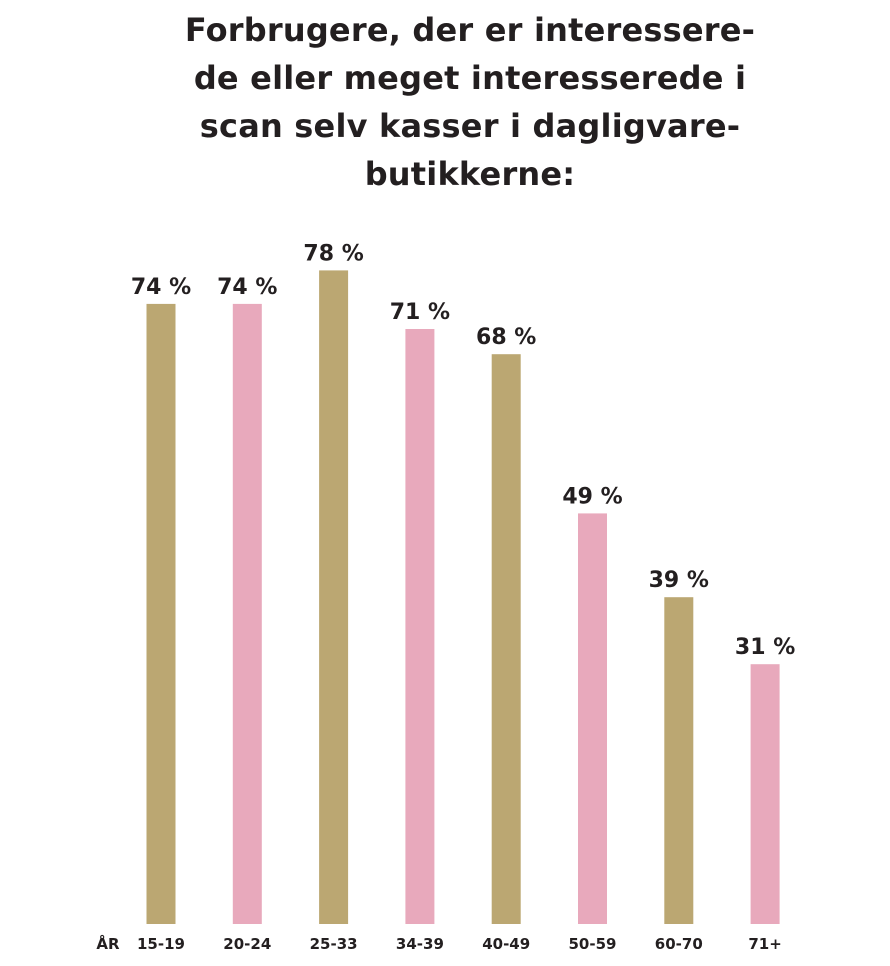 The height and width of the screenshot is (966, 890). What do you see at coordinates (161, 944) in the screenshot?
I see `category-label-15-19: 15-19` at bounding box center [161, 944].